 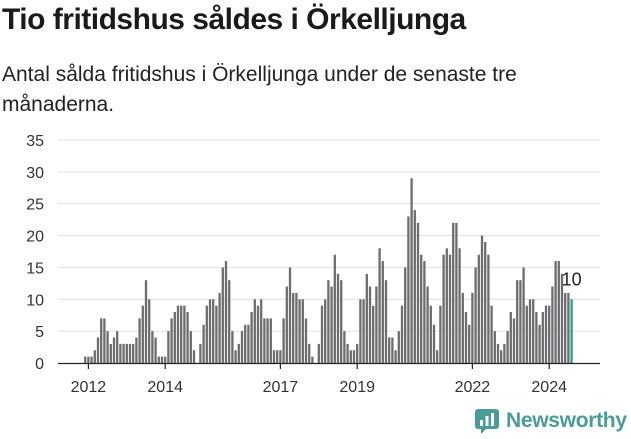 I want to click on y-tick-label: 20, so click(x=35, y=237).